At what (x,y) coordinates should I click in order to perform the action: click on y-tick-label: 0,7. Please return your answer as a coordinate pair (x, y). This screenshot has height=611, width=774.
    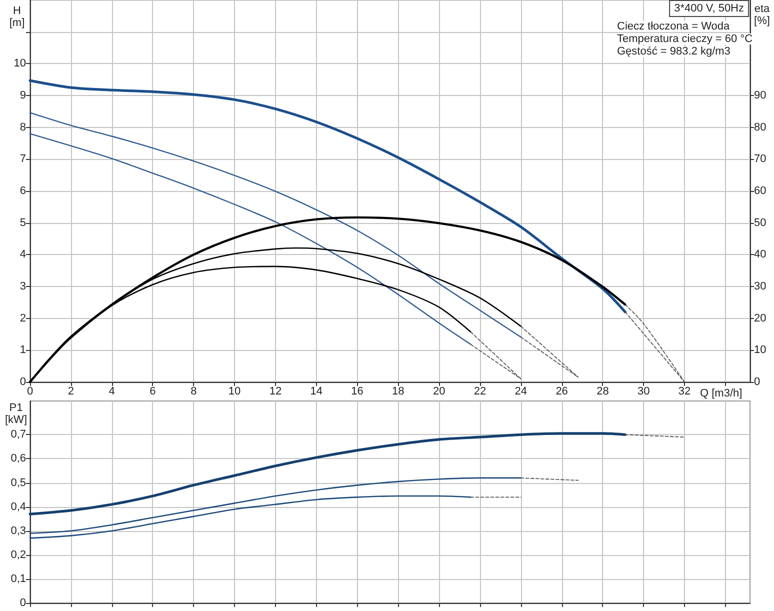
    Looking at the image, I should click on (18, 434).